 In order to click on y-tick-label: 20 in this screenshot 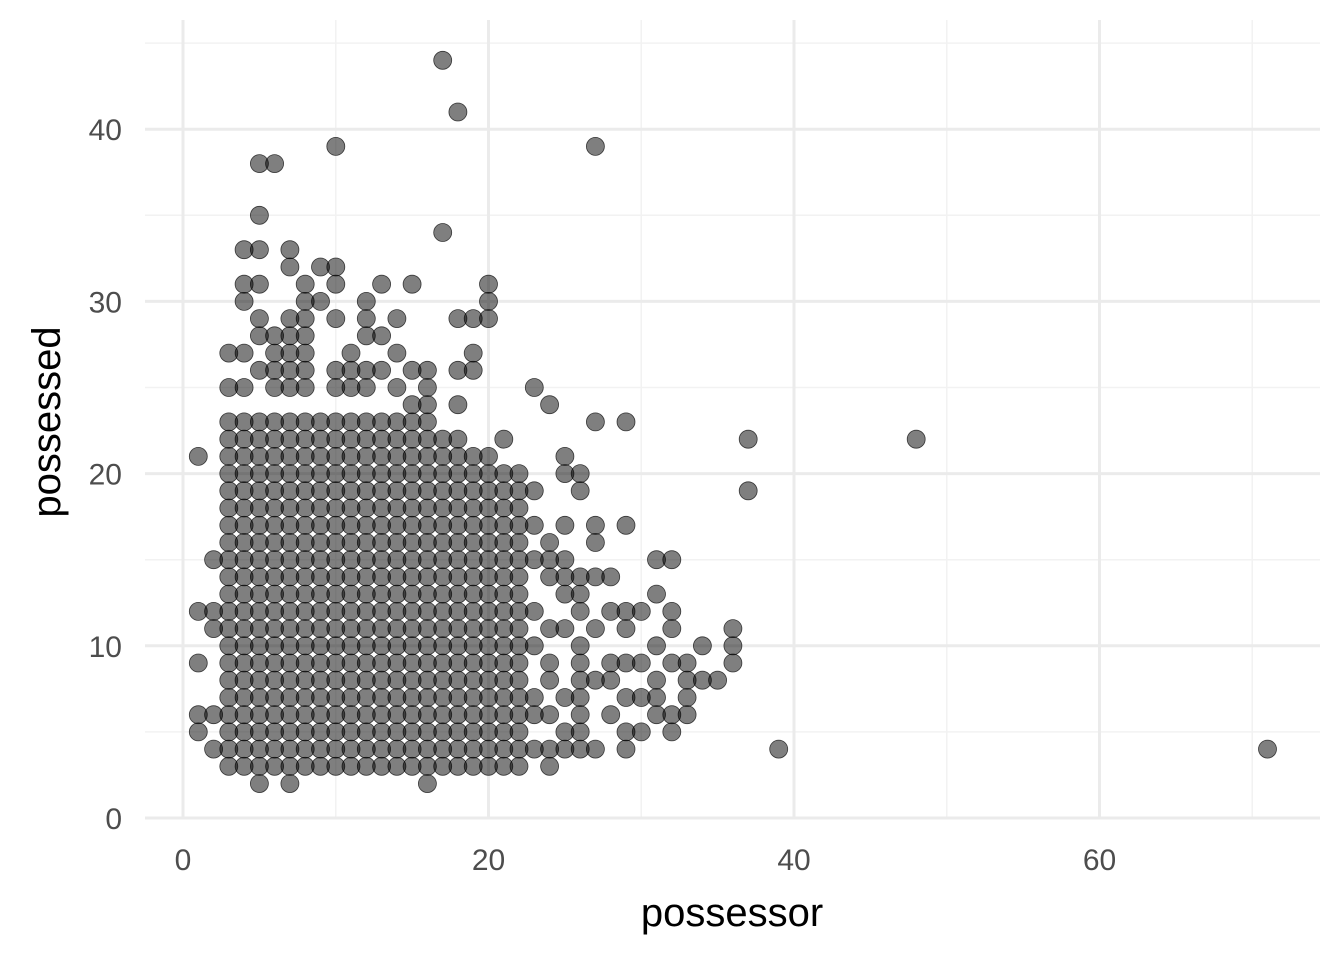, I will do `click(105, 475)`.